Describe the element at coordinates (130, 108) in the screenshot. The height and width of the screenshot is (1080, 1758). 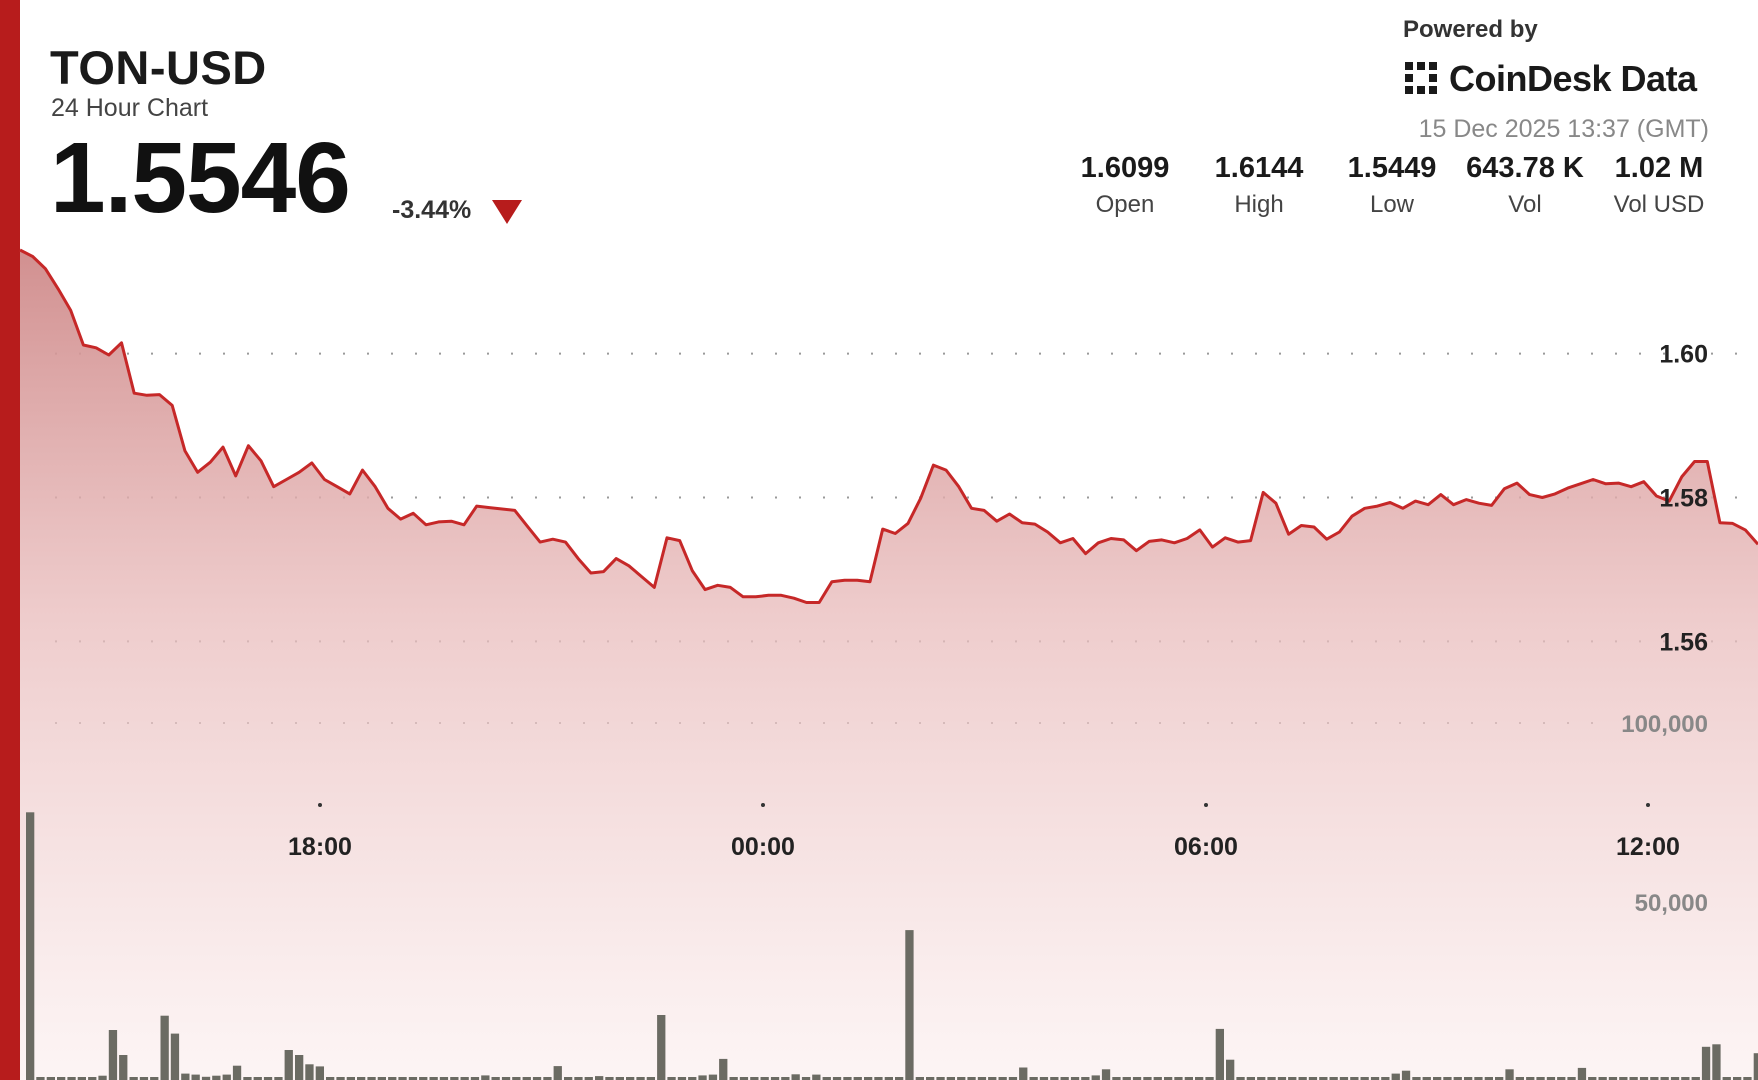
I see `chart-subtitle: 24 Hour Chart` at that location.